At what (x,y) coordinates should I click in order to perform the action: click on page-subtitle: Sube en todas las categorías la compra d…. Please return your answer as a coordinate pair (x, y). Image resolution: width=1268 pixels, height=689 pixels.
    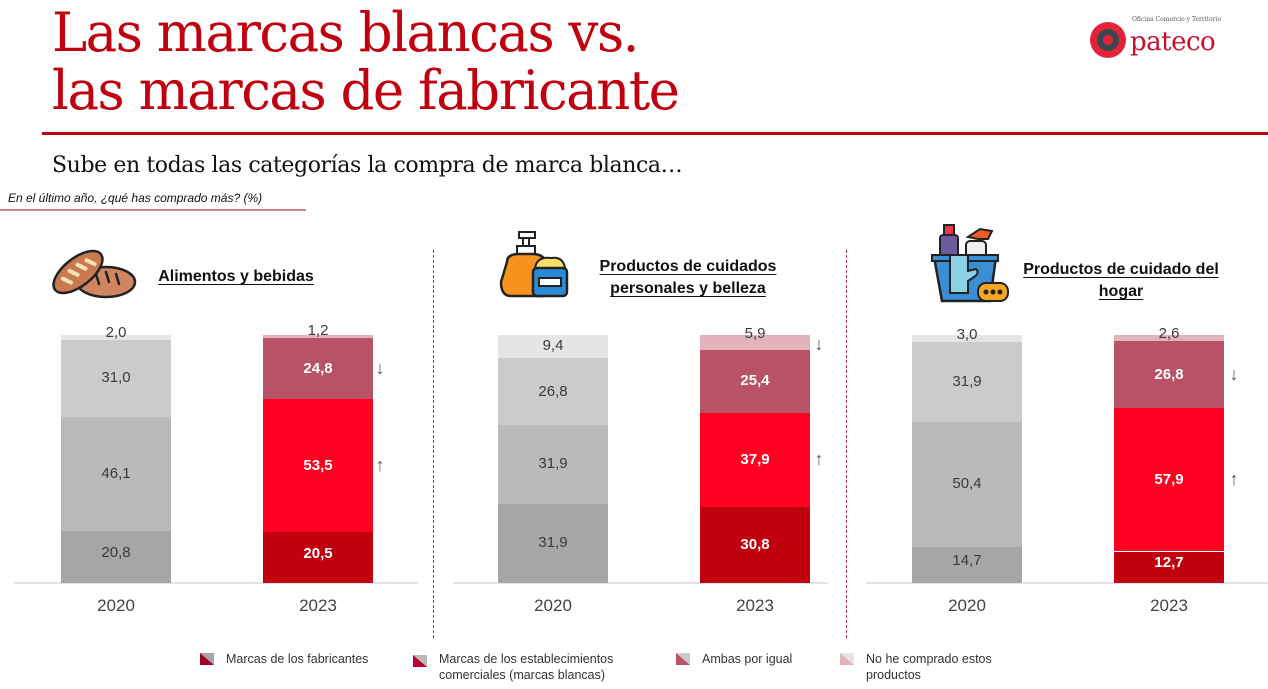
    Looking at the image, I should click on (367, 165).